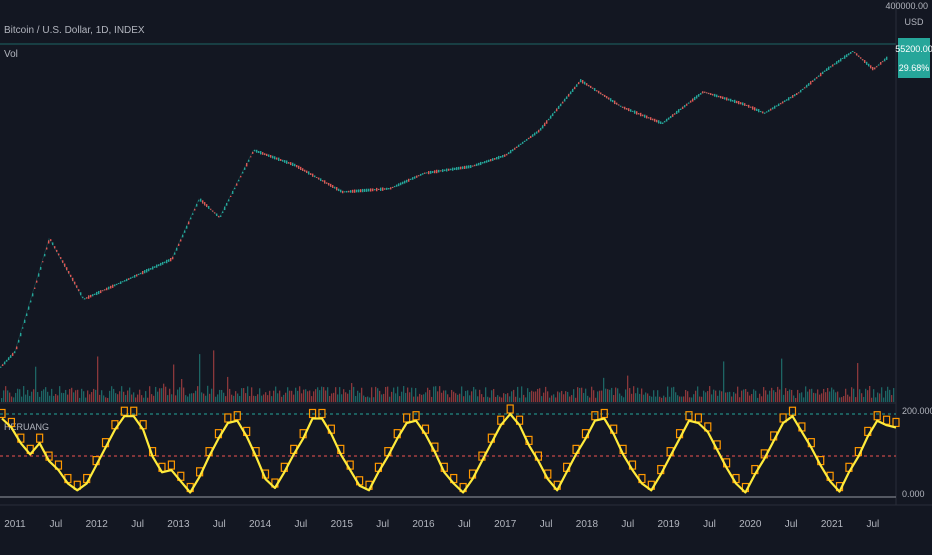  What do you see at coordinates (917, 411) in the screenshot?
I see `indicator-upper-label: 200.000` at bounding box center [917, 411].